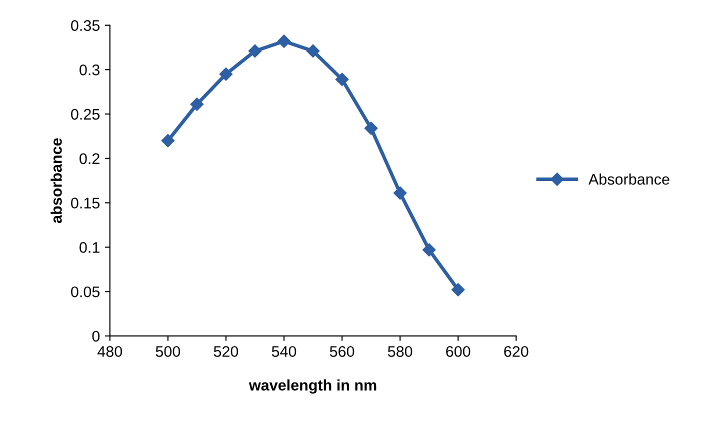 This screenshot has height=421, width=709. Describe the element at coordinates (85, 292) in the screenshot. I see `y-tick-label: 0.05` at that location.